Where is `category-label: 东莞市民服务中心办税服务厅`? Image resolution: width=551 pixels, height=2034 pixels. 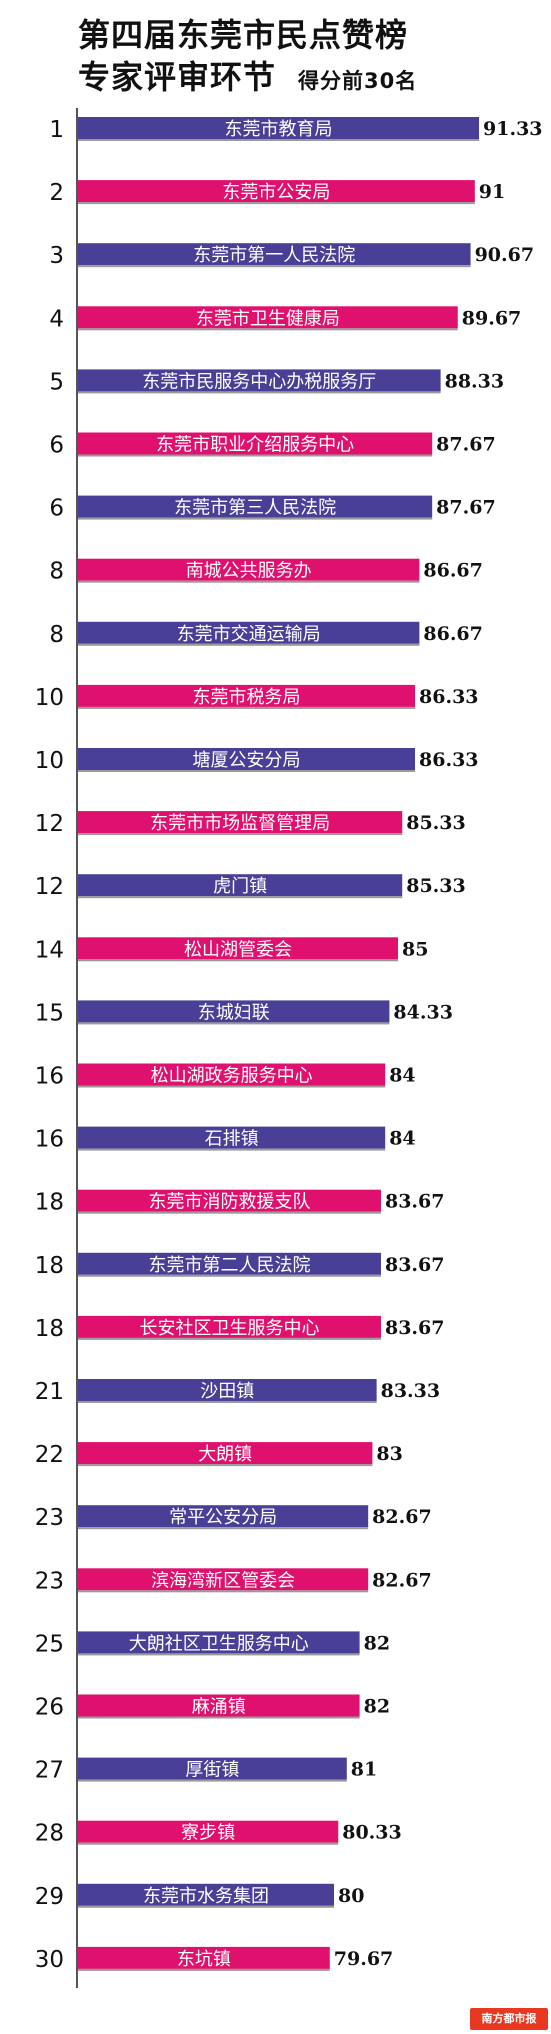
category-label: 东莞市民服务中心办税服务厅 is located at coordinates (259, 381).